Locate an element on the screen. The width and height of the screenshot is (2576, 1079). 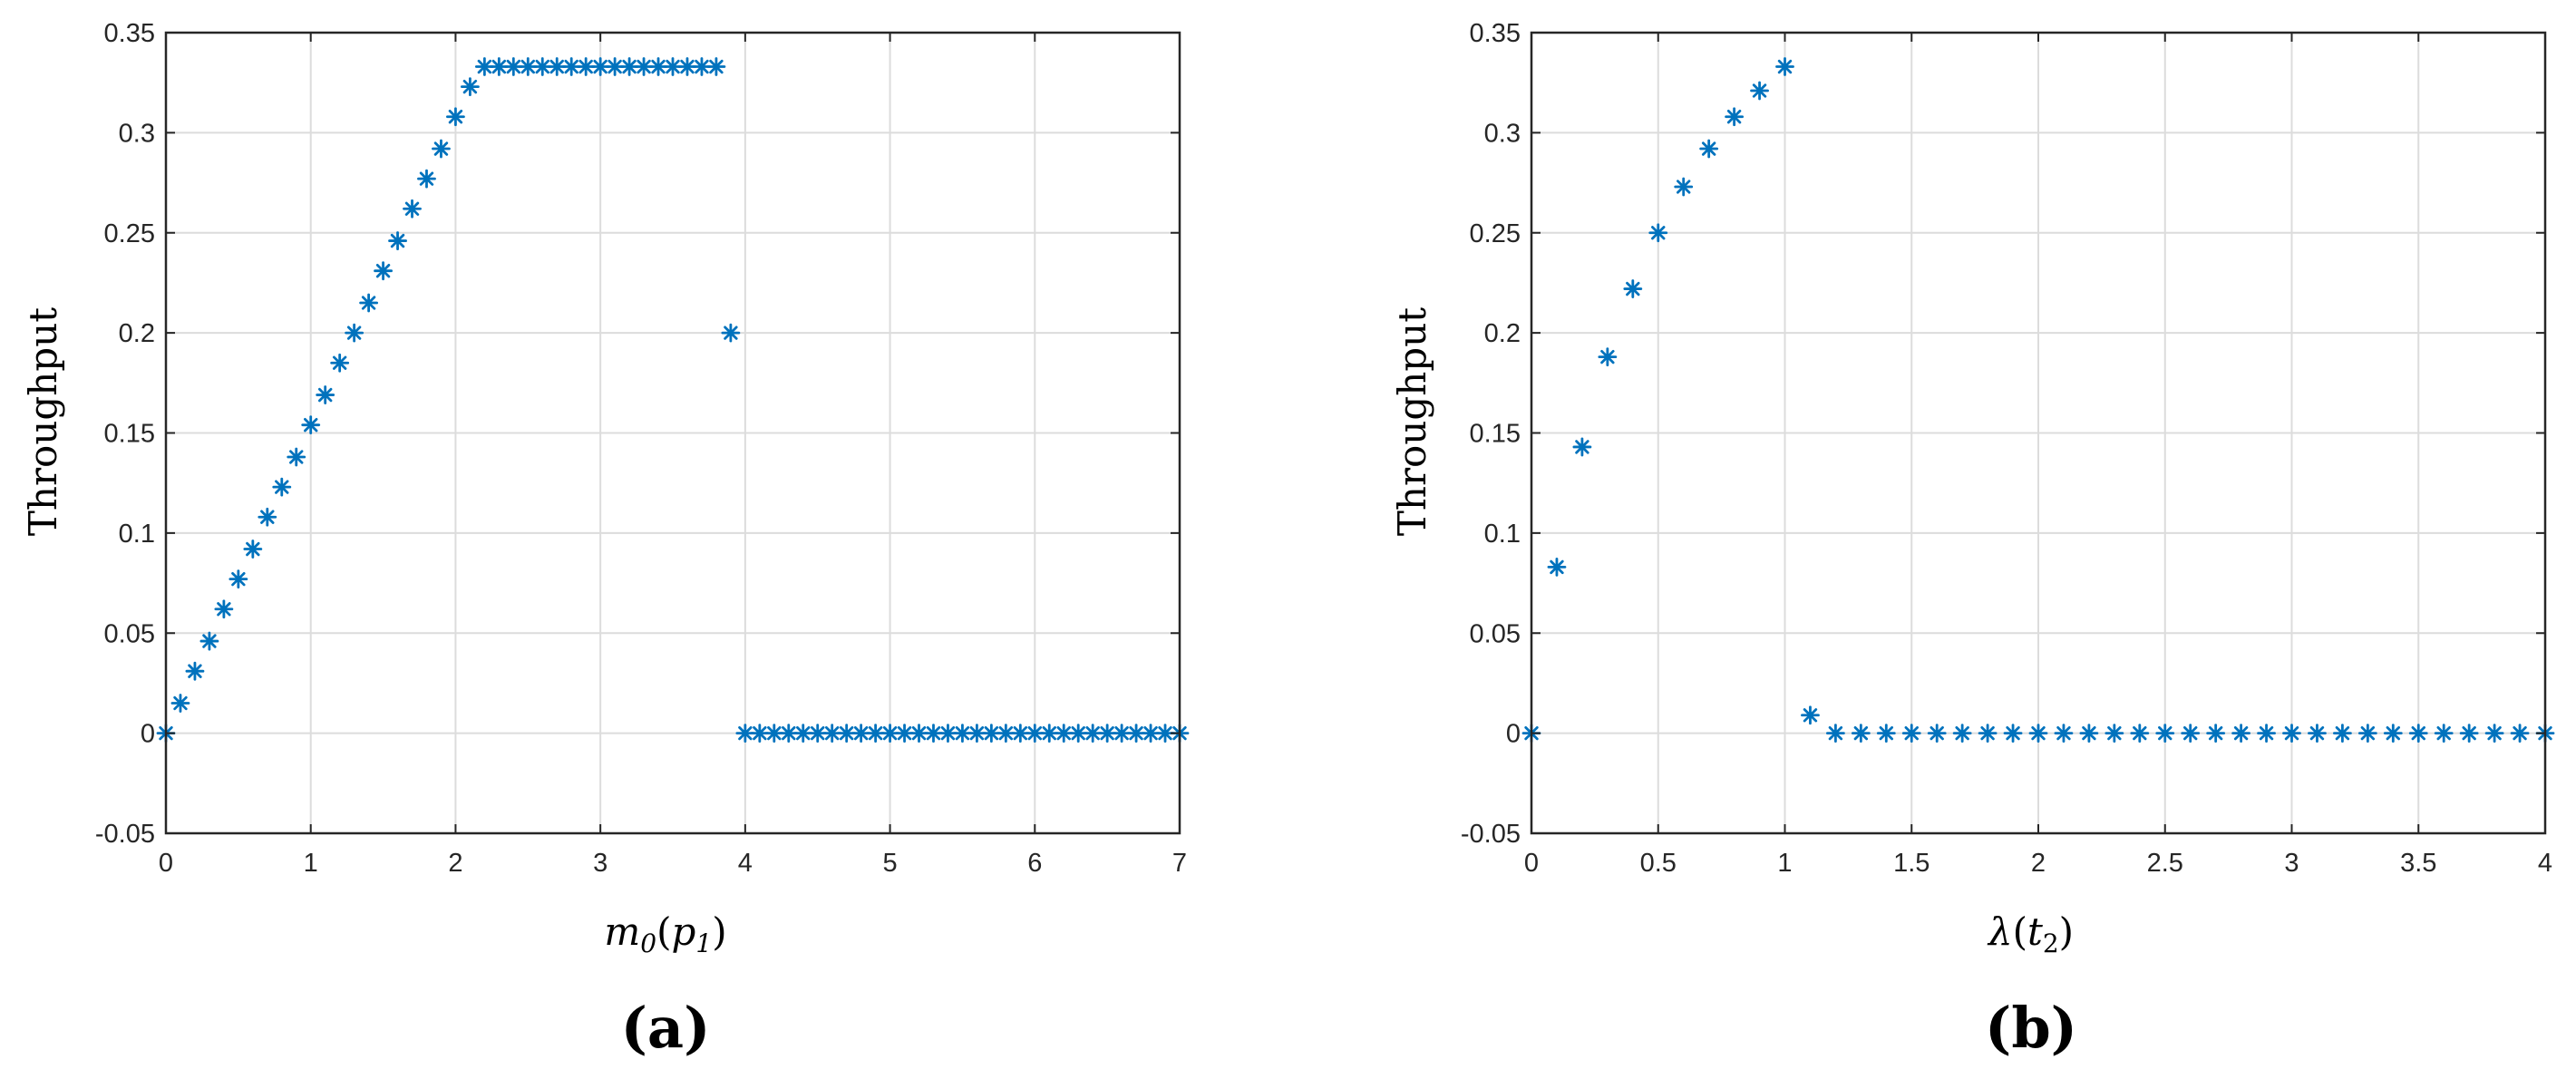
x-tick-label: 1.5 is located at coordinates (1911, 863).